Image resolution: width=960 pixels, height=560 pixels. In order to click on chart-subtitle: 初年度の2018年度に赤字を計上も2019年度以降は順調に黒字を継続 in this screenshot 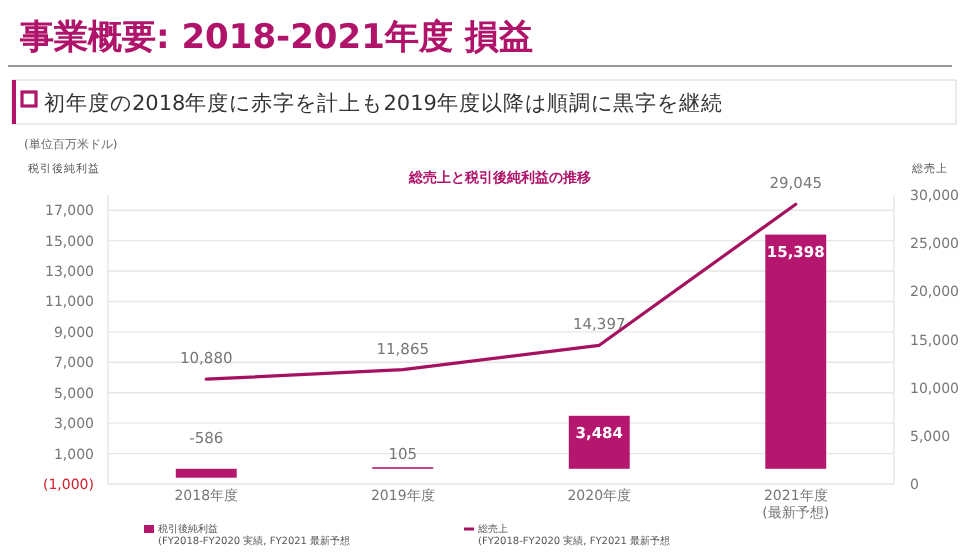, I will do `click(383, 103)`.